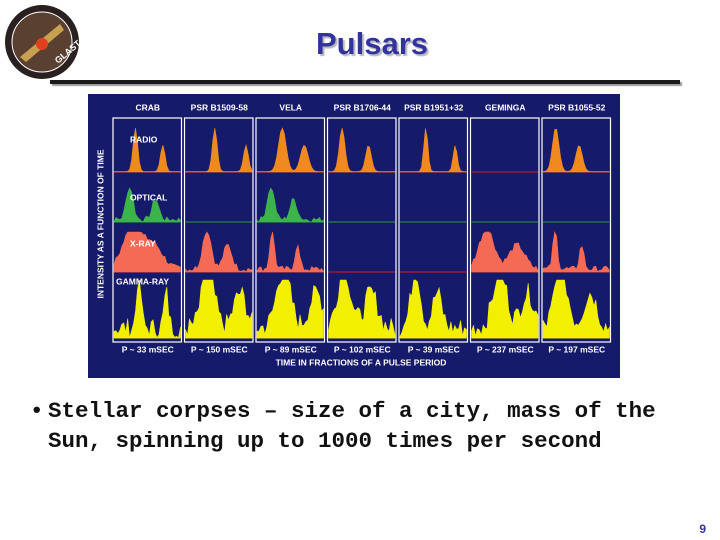  What do you see at coordinates (100, 223) in the screenshot?
I see `y-axis-label: INTENSITY AS A FUNCTION OF TIME` at bounding box center [100, 223].